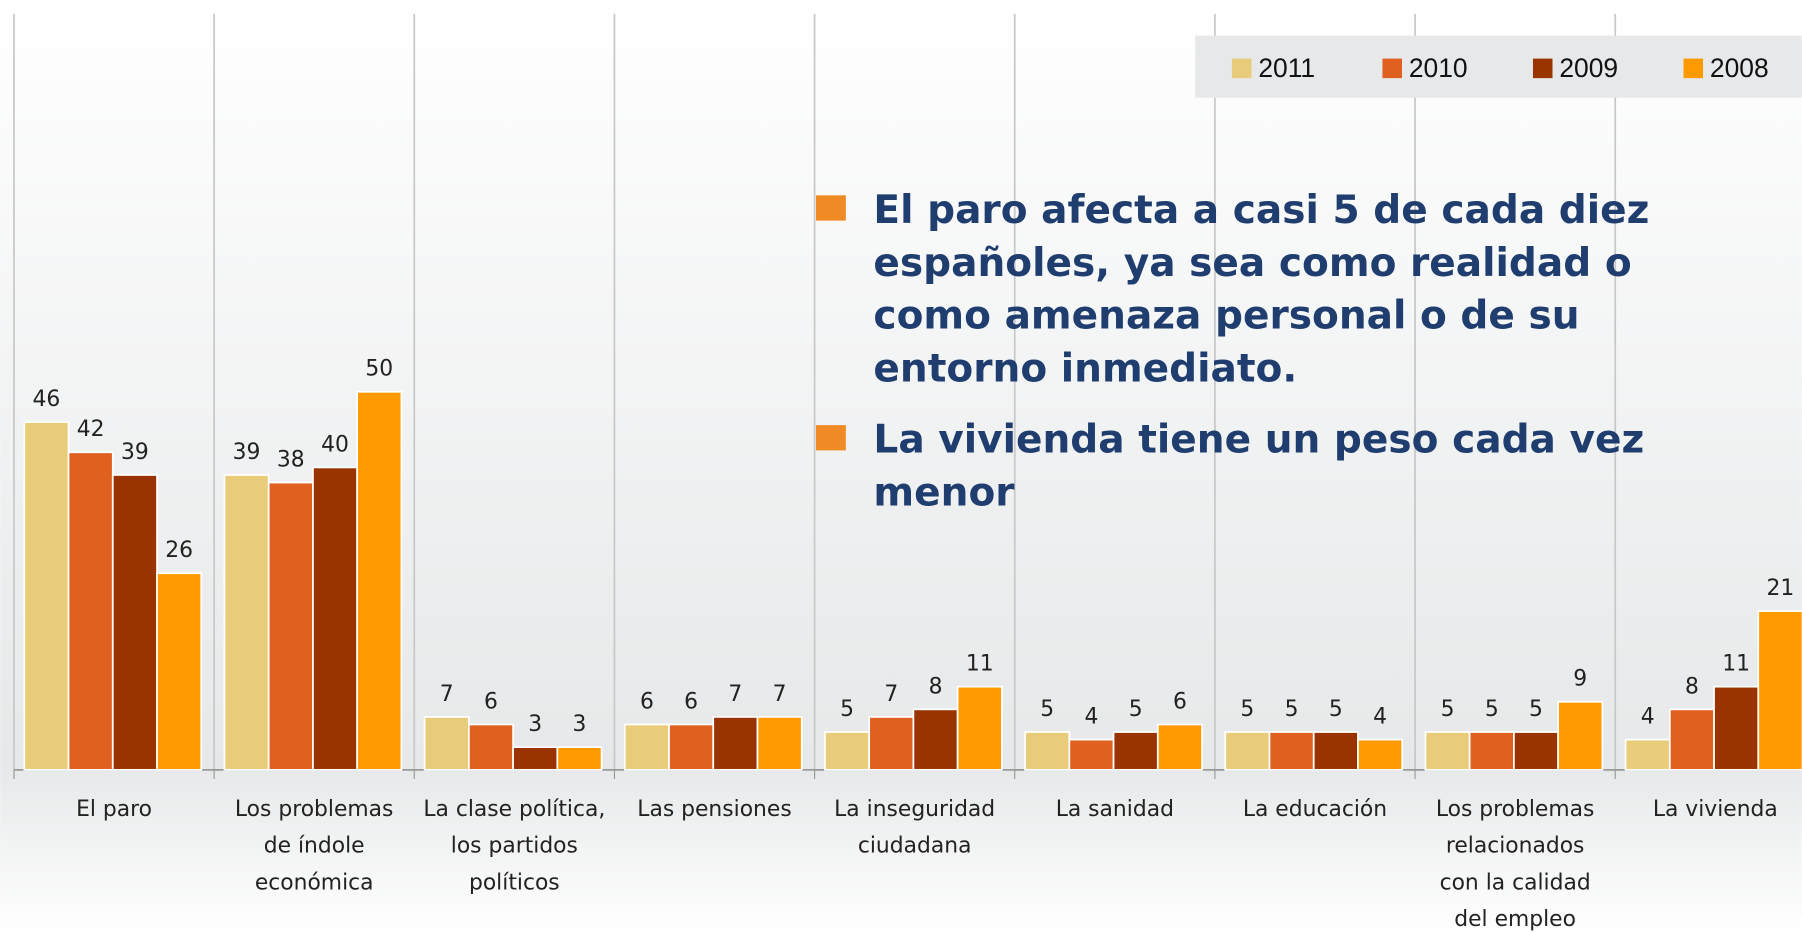  What do you see at coordinates (1588, 68) in the screenshot?
I see `legend-label: 2009` at bounding box center [1588, 68].